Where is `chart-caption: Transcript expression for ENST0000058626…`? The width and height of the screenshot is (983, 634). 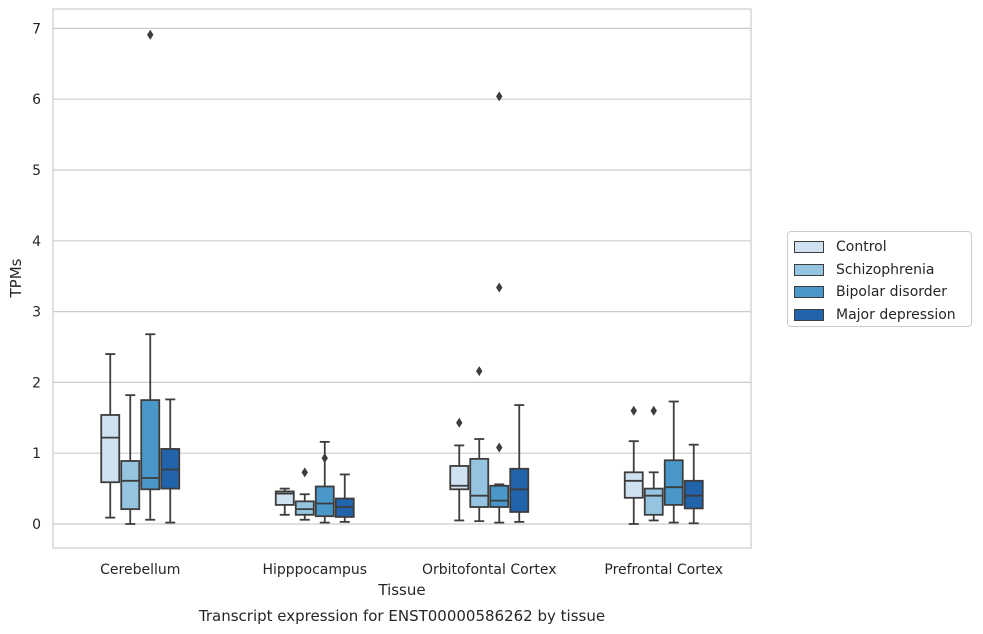
chart-caption: Transcript expression for ENST0000058626… is located at coordinates (401, 616).